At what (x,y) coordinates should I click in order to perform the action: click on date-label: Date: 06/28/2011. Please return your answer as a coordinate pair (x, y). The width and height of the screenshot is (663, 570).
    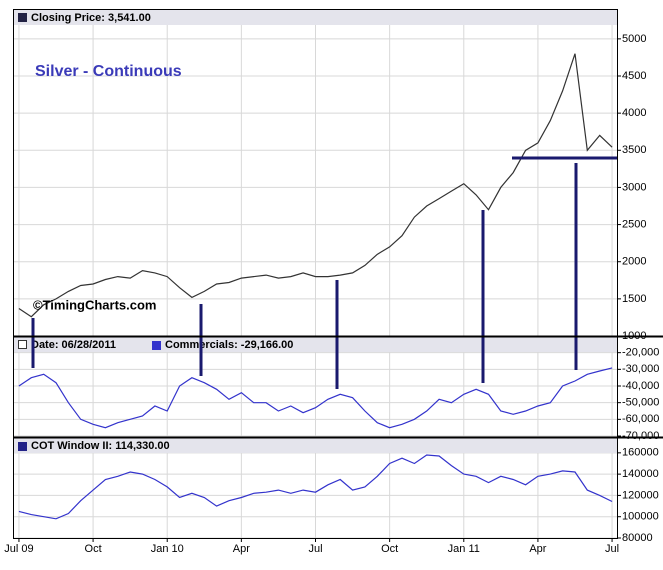
    Looking at the image, I should click on (73, 345).